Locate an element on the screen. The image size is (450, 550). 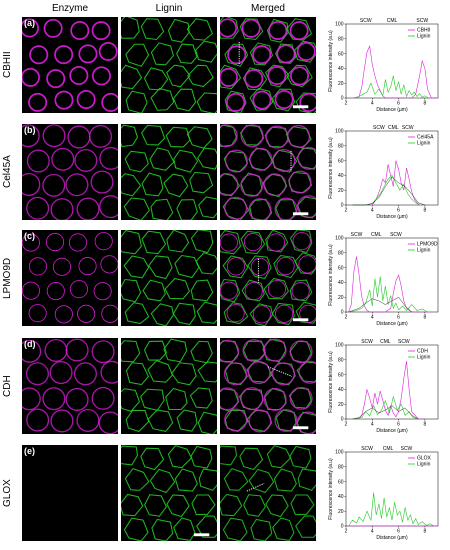
micrograph-lignin-e is located at coordinates (169, 493).